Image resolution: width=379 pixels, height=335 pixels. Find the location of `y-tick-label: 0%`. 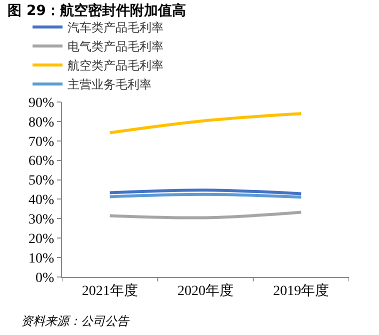

y-tick-label: 0% is located at coordinates (45, 278).